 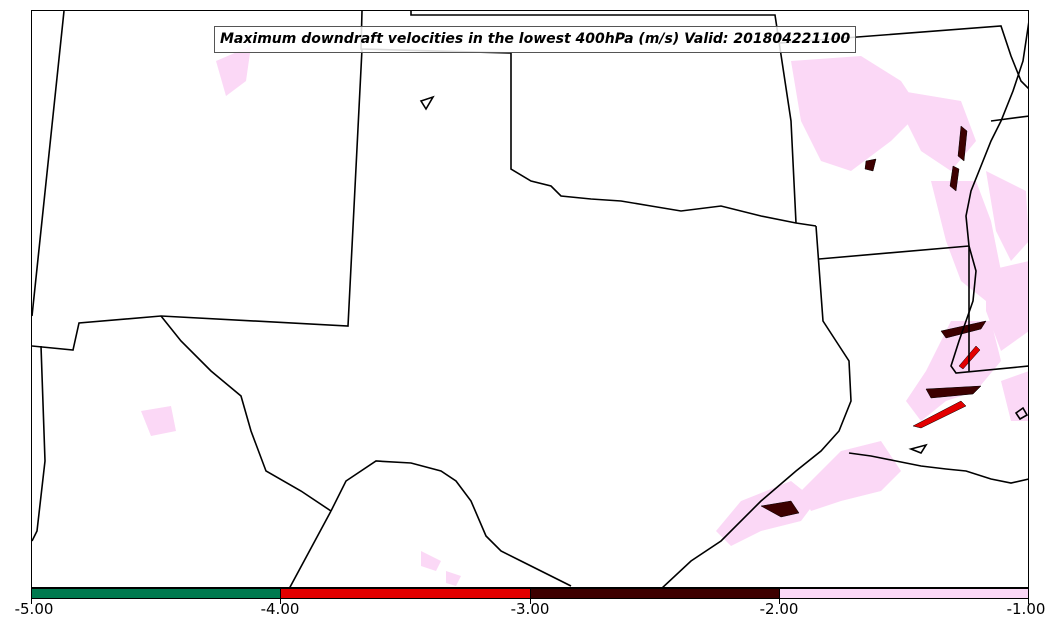 I want to click on colorbar-label-2: -4.00, so click(x=280, y=609).